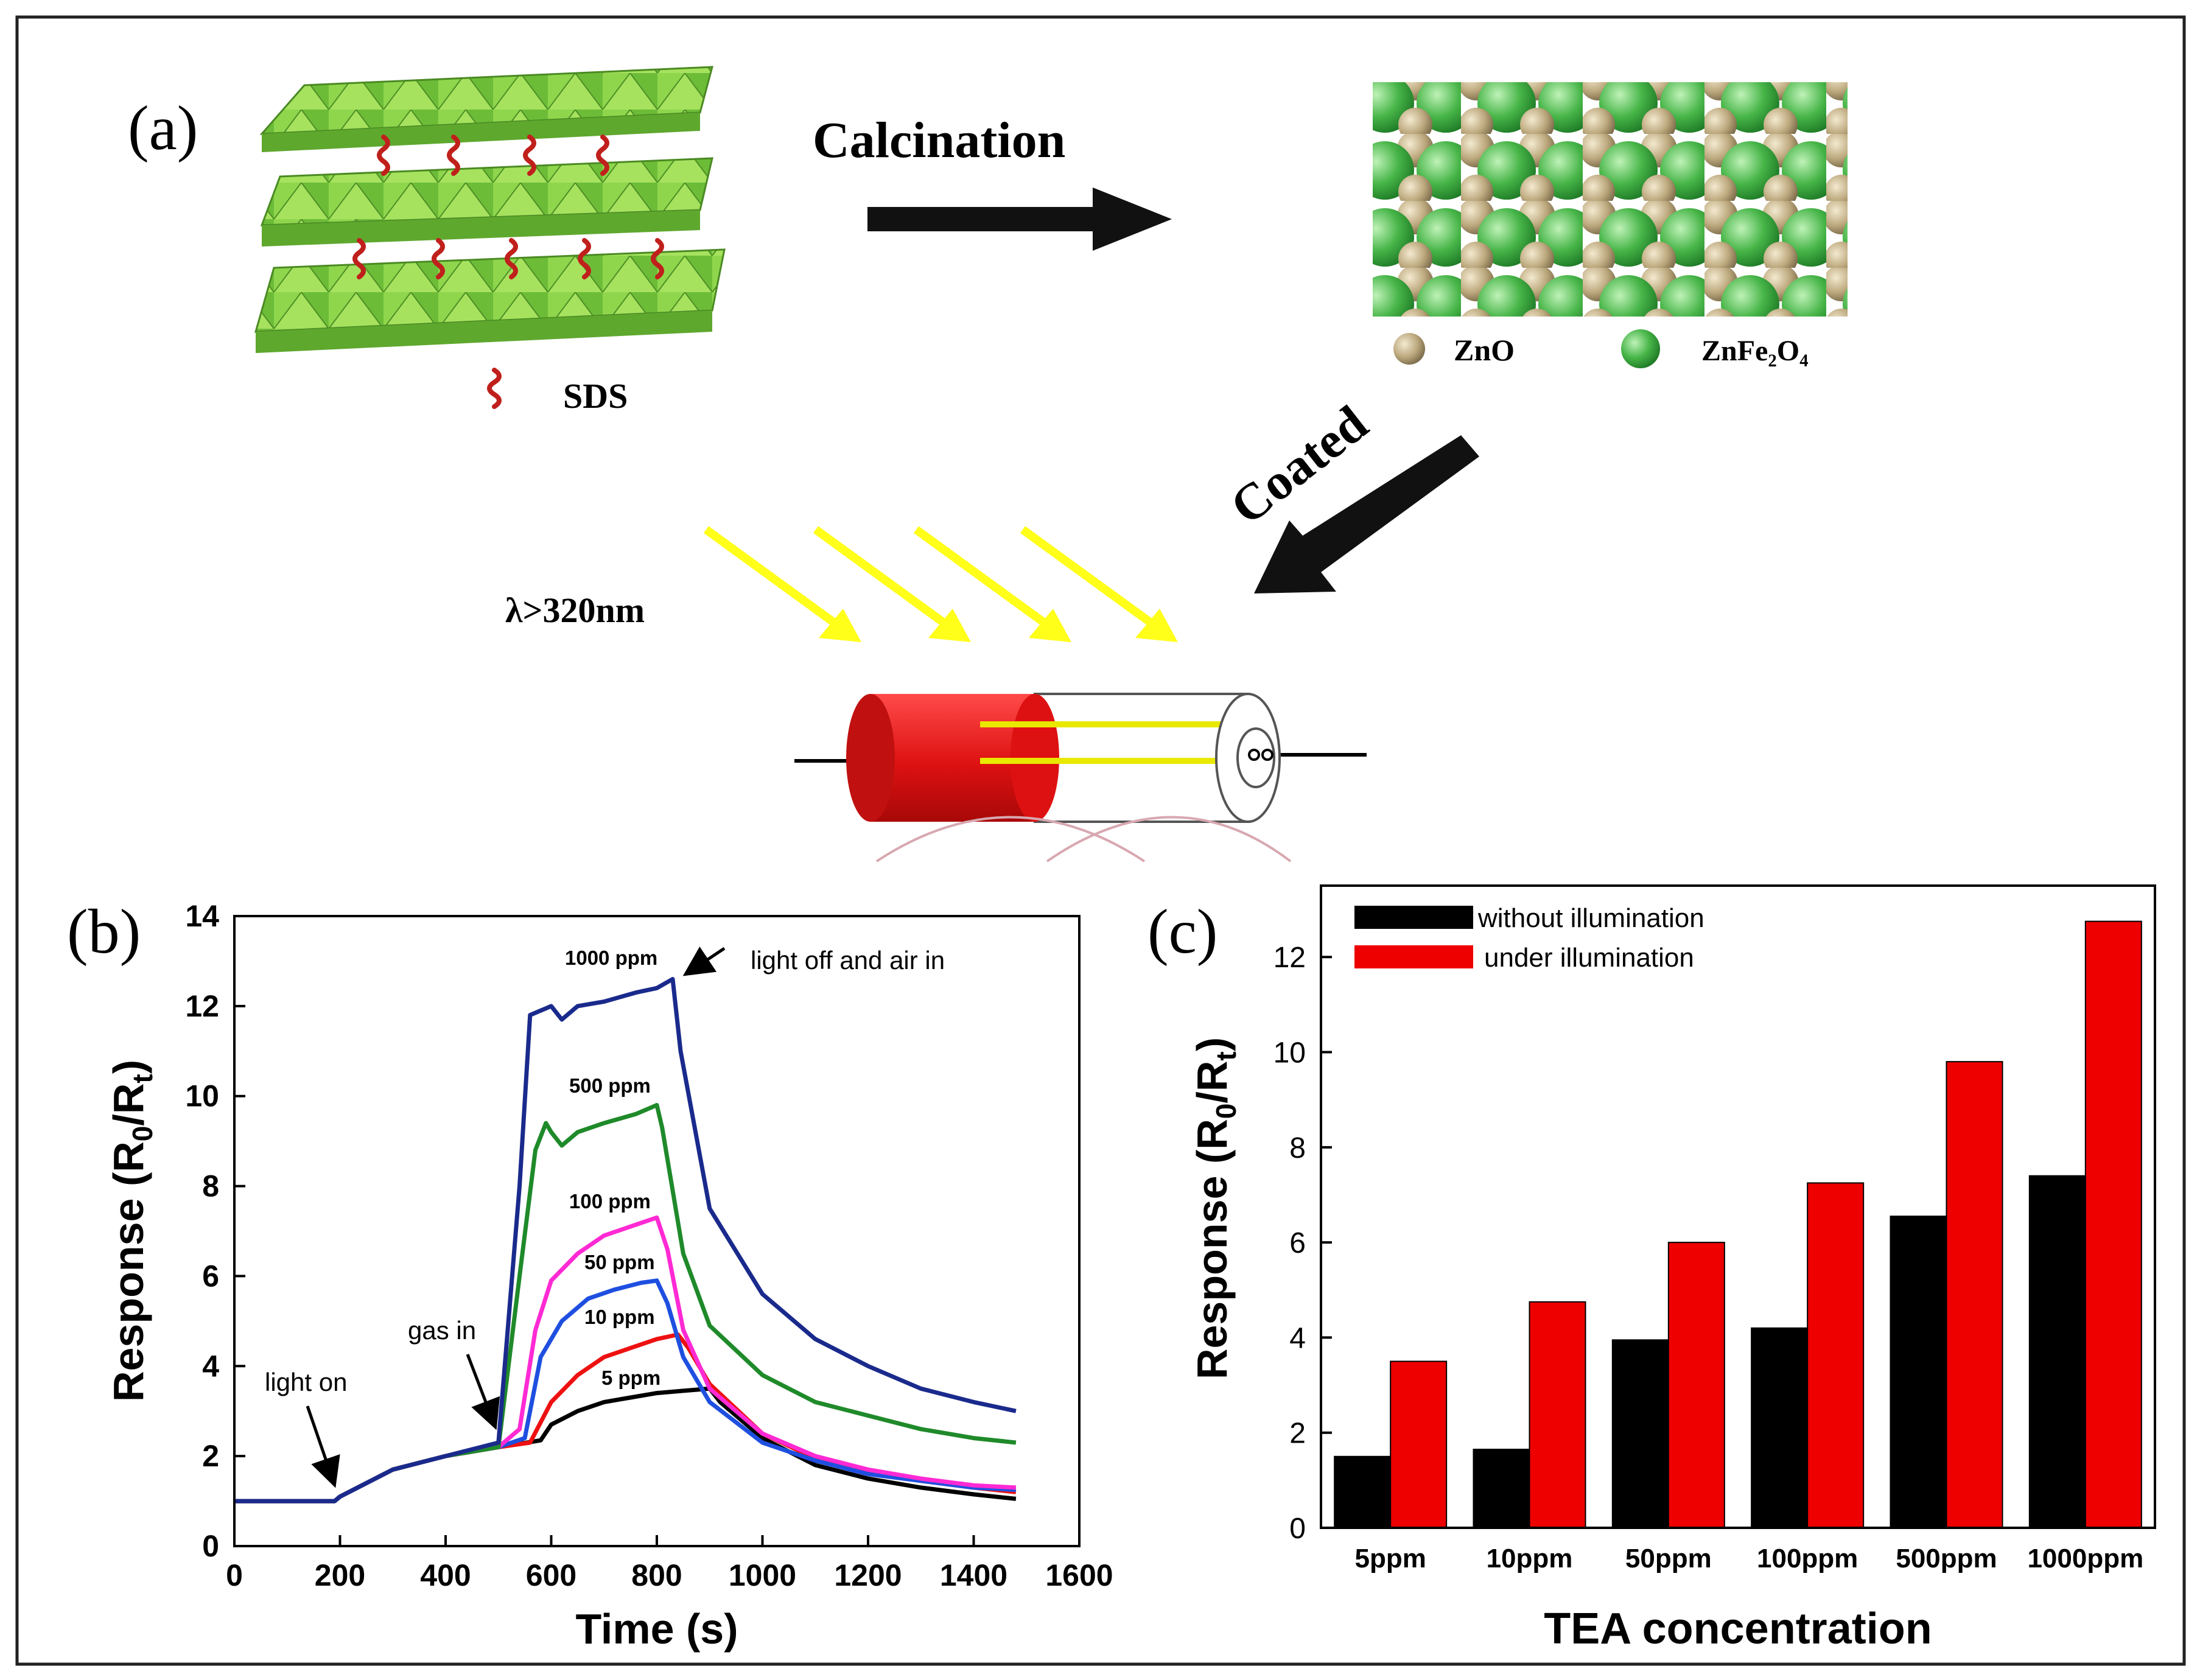 This screenshot has width=2200, height=1680. What do you see at coordinates (1641, 348) in the screenshot?
I see `znfe2o4-legend-icon` at bounding box center [1641, 348].